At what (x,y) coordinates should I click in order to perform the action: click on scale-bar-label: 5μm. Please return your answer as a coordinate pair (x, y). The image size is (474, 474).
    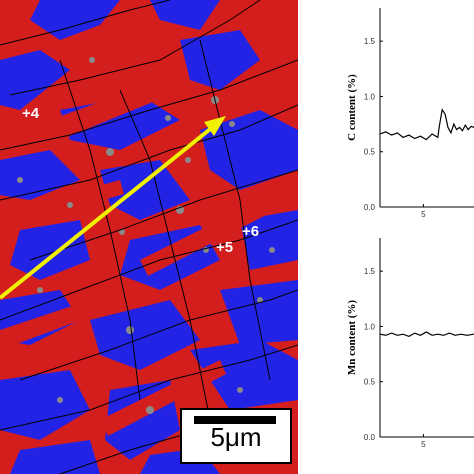
    Looking at the image, I should click on (236, 437).